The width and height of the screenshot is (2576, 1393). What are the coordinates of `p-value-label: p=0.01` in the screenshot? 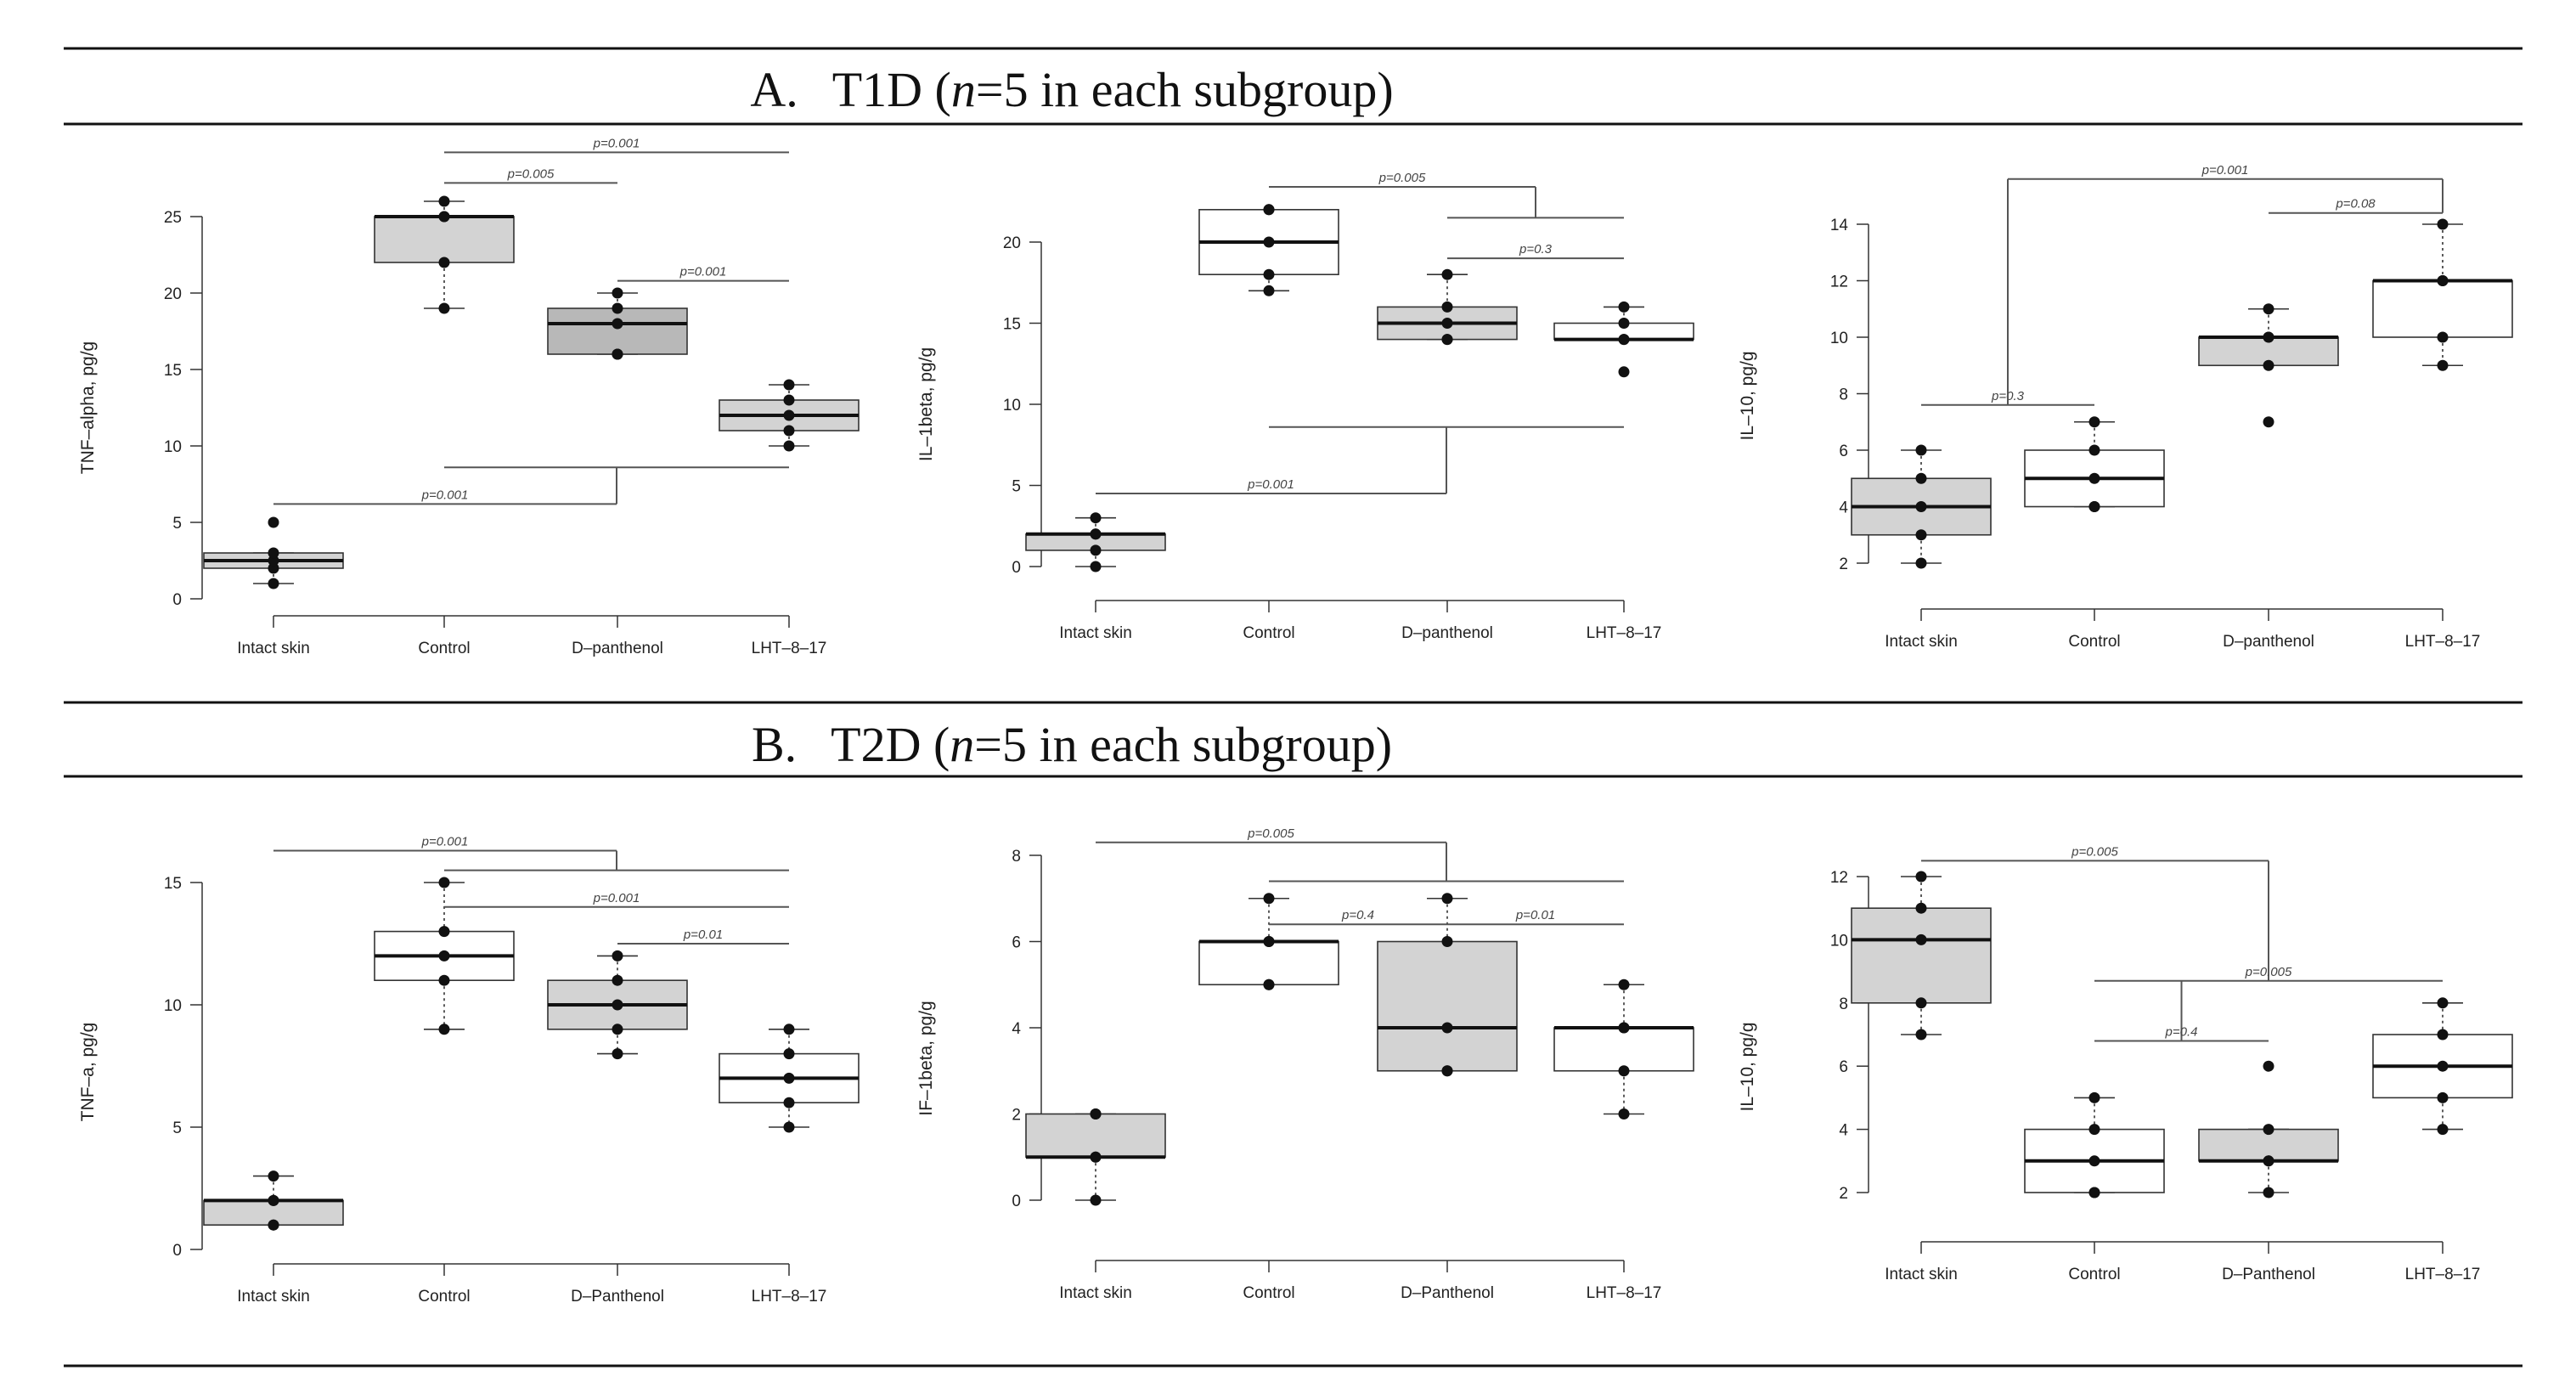 It's located at (1535, 915).